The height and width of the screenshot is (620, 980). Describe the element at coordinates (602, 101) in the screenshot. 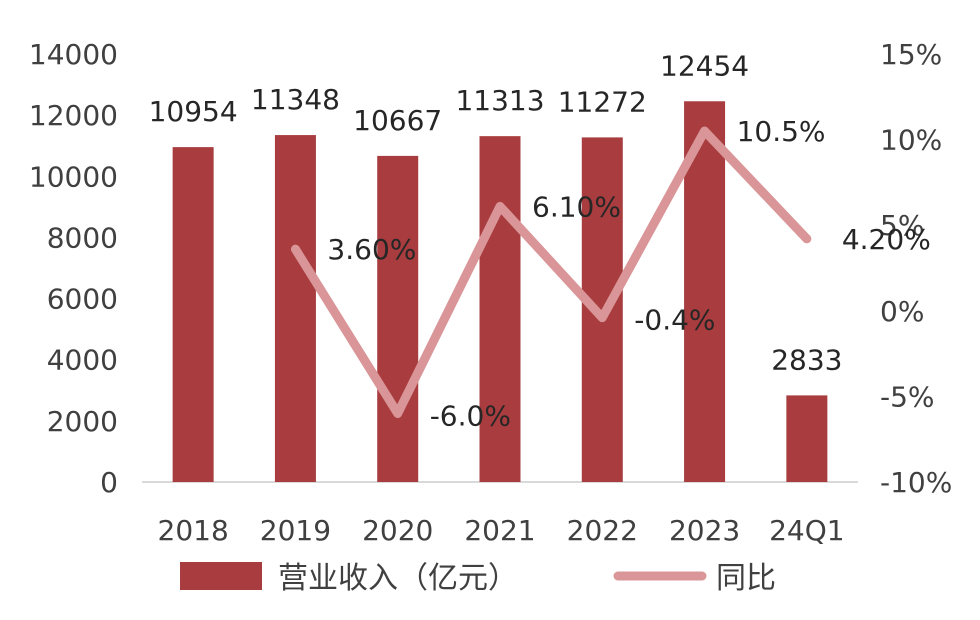

I see `bar-value-label: 11272` at that location.